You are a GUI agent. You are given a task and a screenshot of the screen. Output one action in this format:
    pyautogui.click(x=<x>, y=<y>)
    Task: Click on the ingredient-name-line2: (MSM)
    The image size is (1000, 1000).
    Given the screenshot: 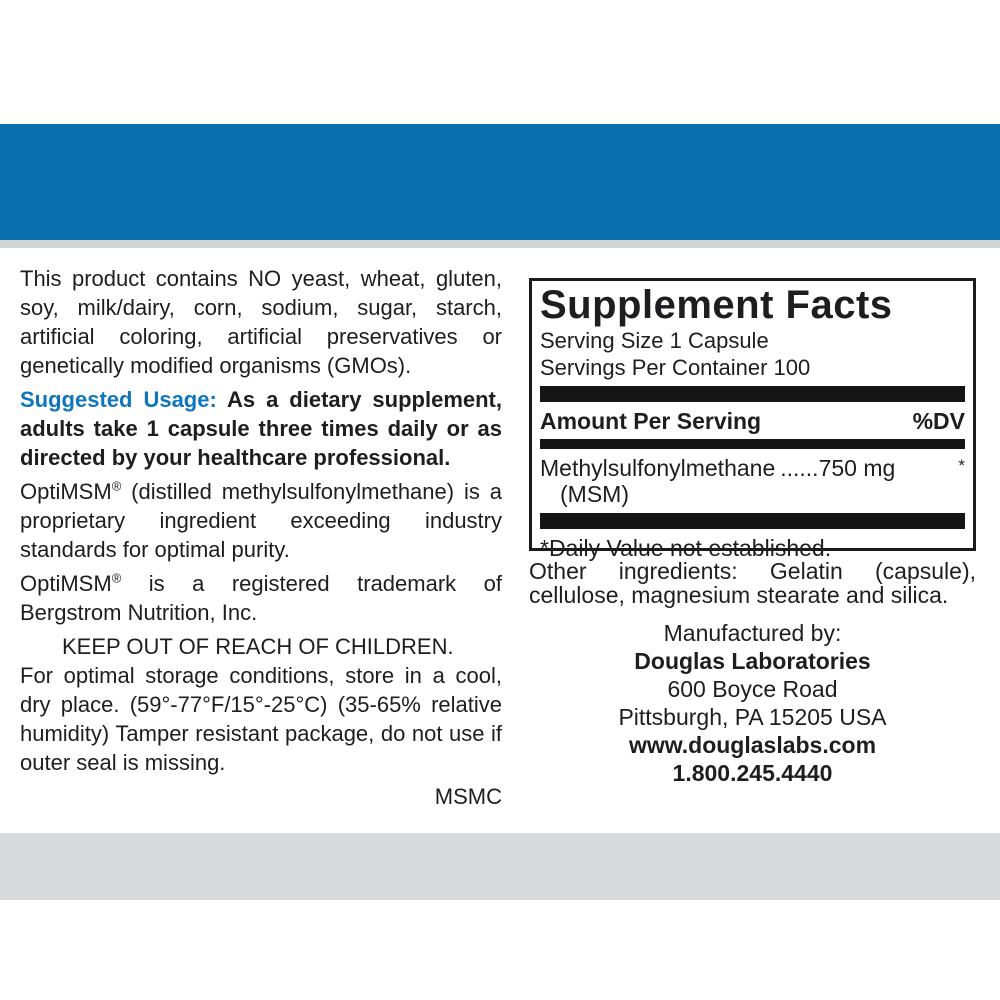 What is the action you would take?
    pyautogui.click(x=594, y=494)
    